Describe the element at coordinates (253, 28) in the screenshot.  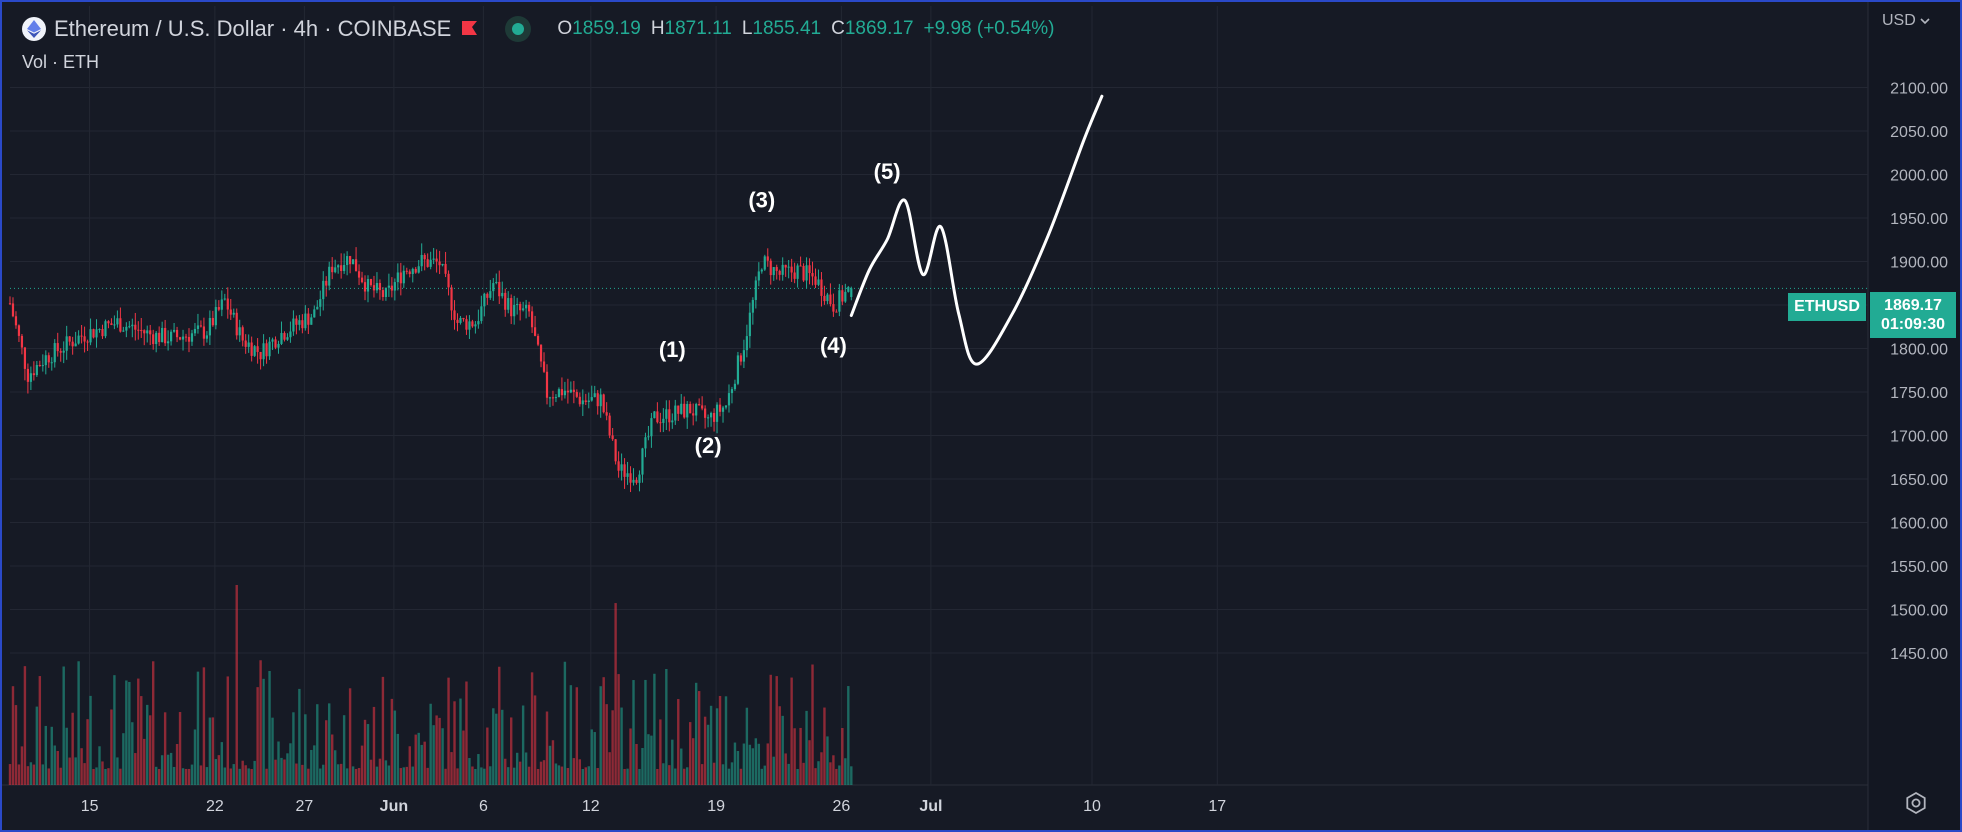
I see `symbol-title: Ethereum / U.S. Dollar · 4h · COINBASE` at that location.